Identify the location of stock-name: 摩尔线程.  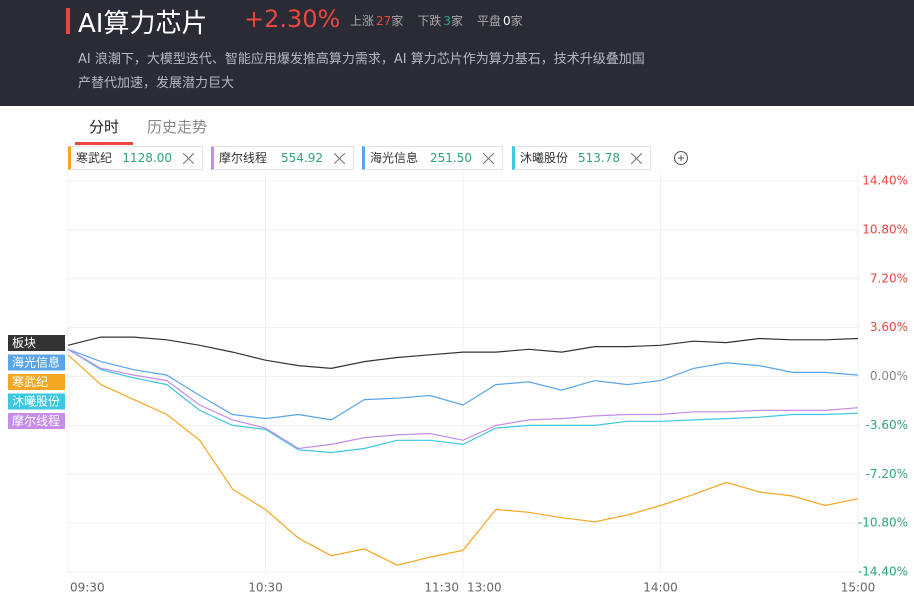
(243, 158).